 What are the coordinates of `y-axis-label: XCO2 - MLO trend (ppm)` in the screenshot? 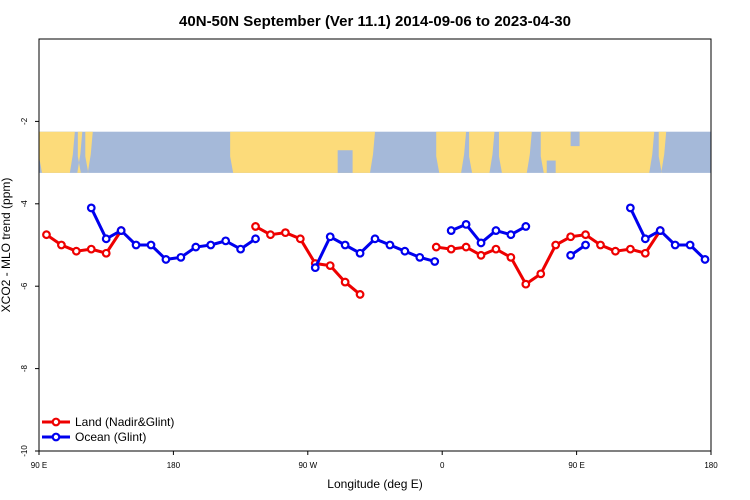 It's located at (6, 245).